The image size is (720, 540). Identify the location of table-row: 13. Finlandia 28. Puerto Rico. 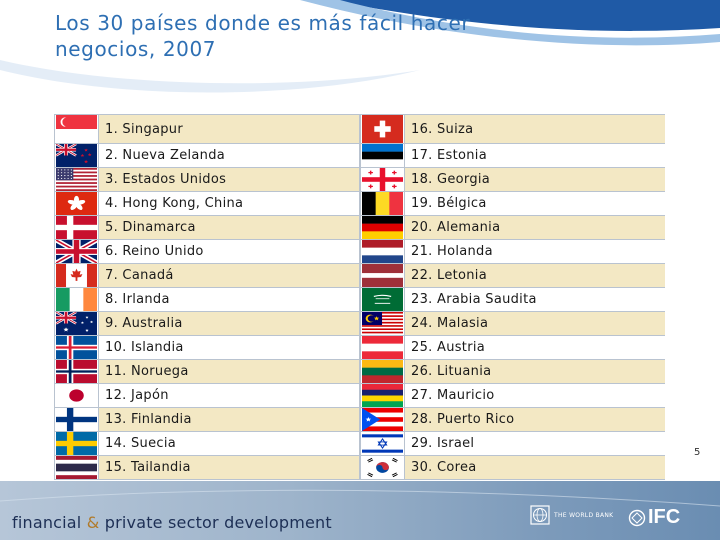
(359, 420).